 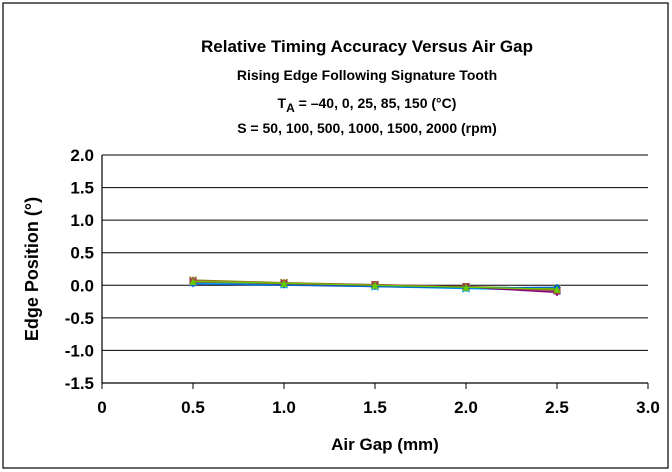 What do you see at coordinates (193, 407) in the screenshot?
I see `x-tick-label: 0.5` at bounding box center [193, 407].